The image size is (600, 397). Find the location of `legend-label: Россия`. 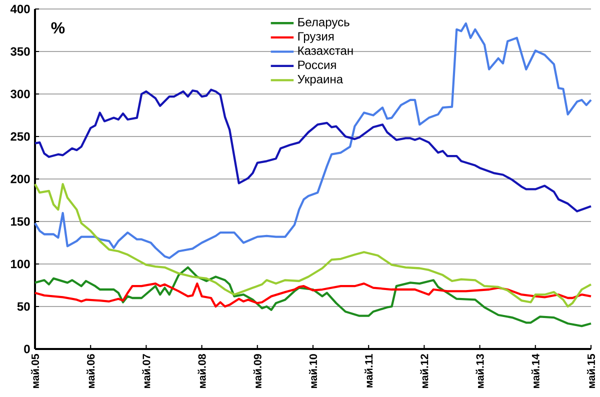

legend-label: Россия is located at coordinates (317, 65).